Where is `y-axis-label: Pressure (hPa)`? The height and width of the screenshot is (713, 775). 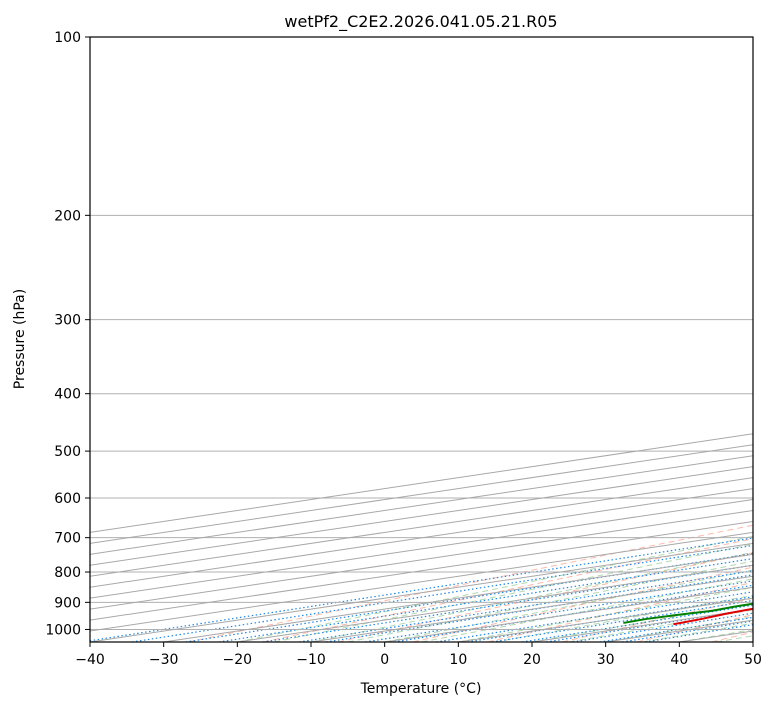 y-axis-label: Pressure (hPa) is located at coordinates (20, 339).